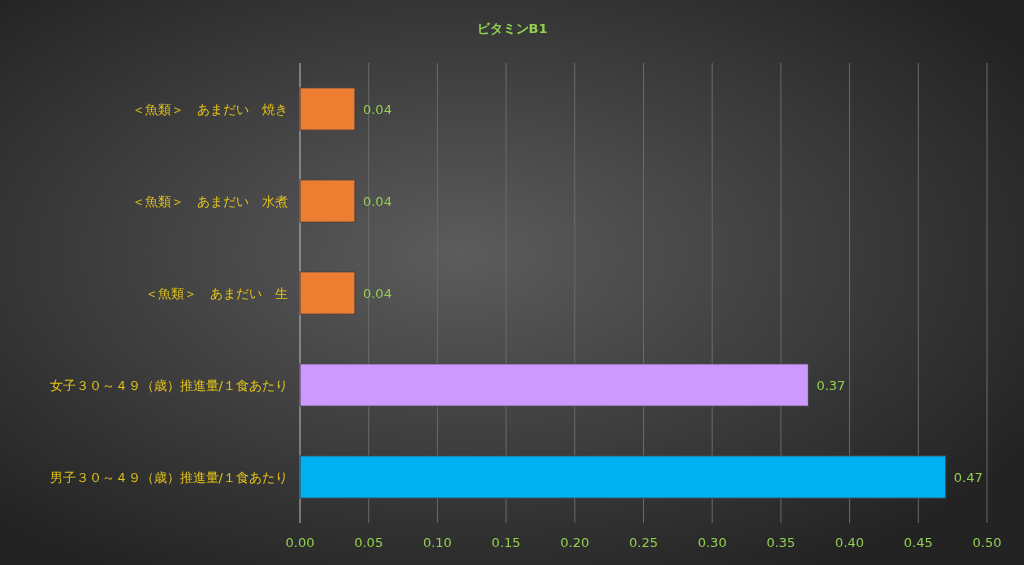  I want to click on x-tick-label: 0.35, so click(781, 542).